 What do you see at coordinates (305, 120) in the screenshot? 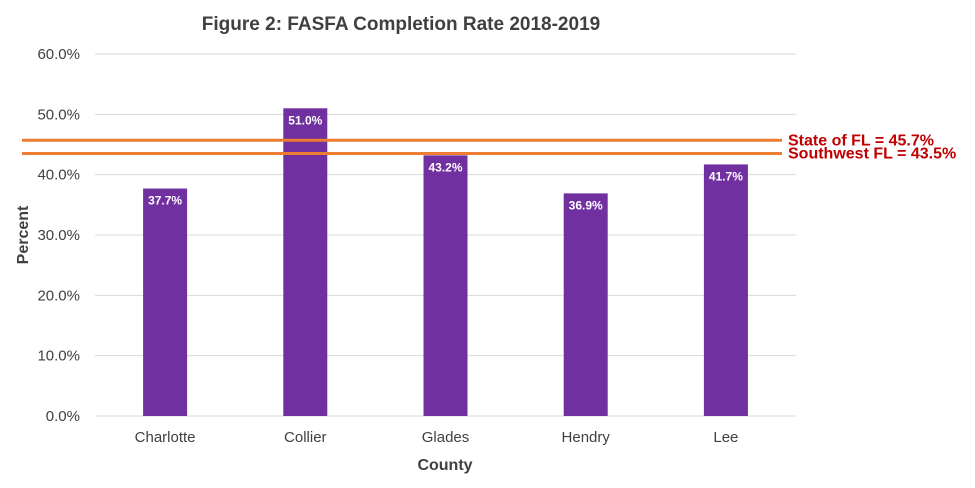
I see `data-label: 51.0%` at bounding box center [305, 120].